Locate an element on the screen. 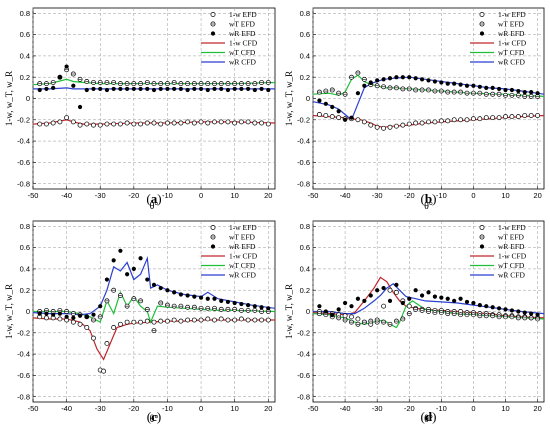 Image resolution: width=550 pixels, height=433 pixels. panel-label: (d) is located at coordinates (429, 416).